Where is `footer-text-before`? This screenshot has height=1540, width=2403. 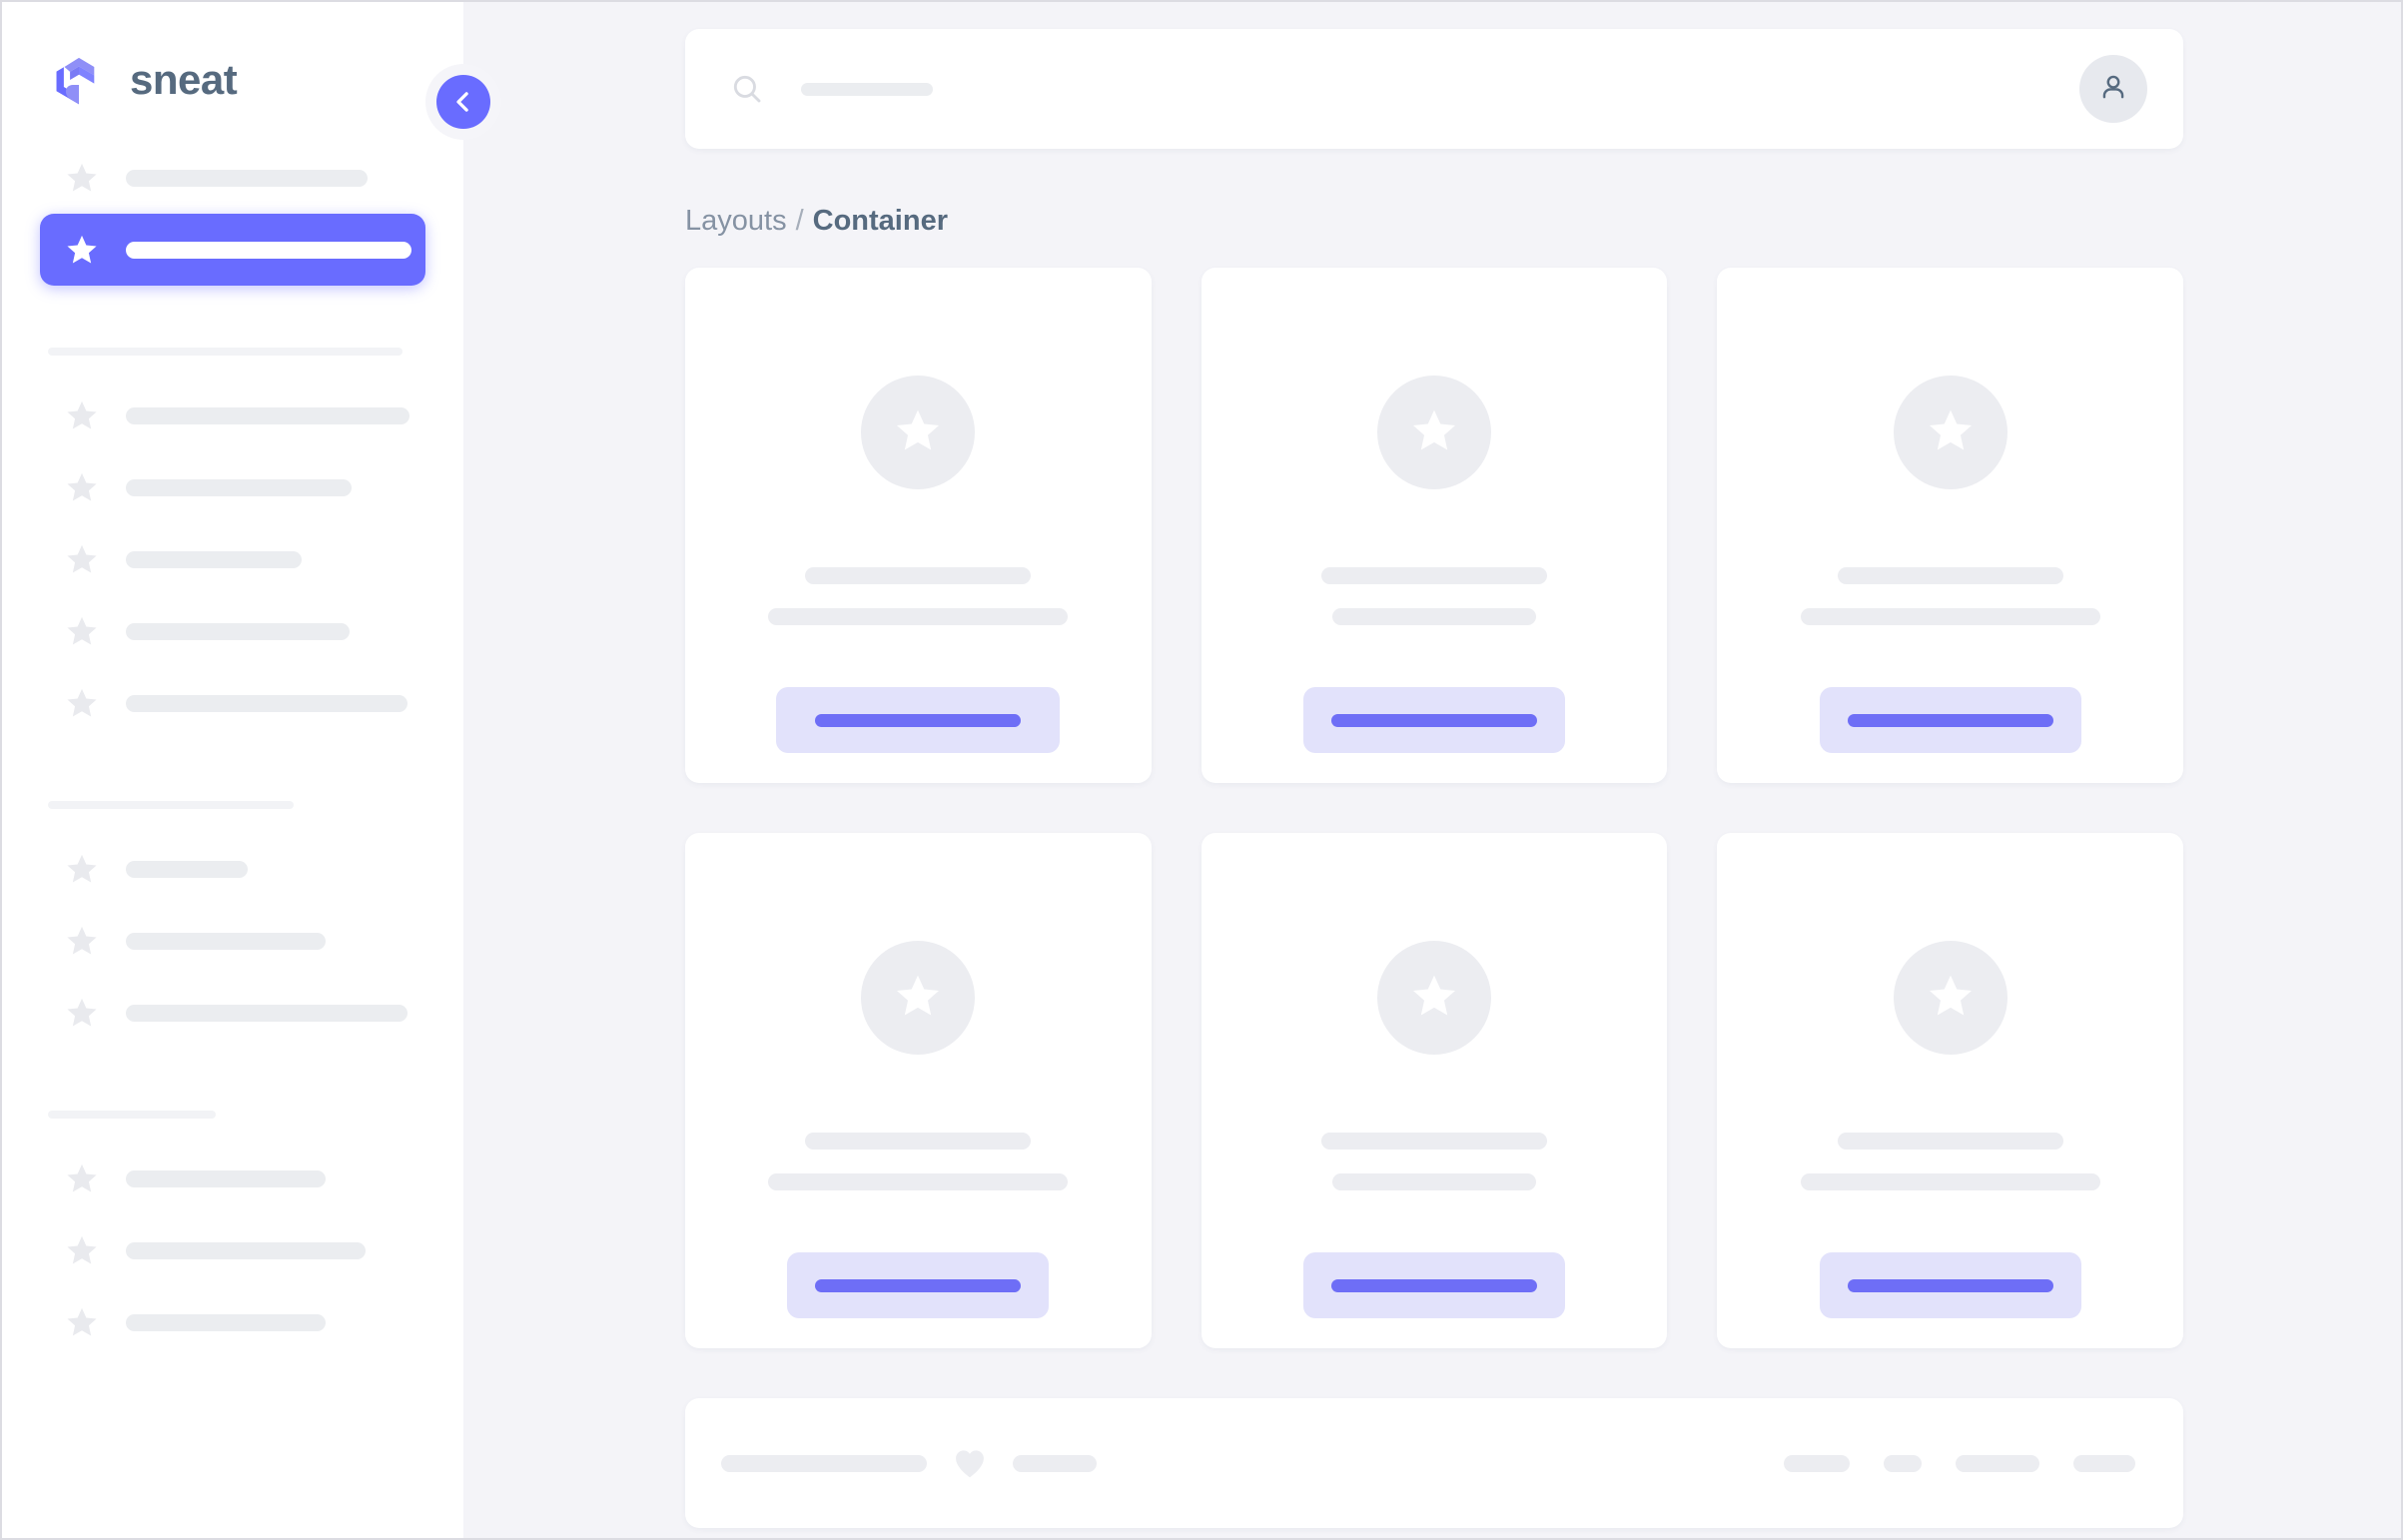
footer-text-before is located at coordinates (824, 1463).